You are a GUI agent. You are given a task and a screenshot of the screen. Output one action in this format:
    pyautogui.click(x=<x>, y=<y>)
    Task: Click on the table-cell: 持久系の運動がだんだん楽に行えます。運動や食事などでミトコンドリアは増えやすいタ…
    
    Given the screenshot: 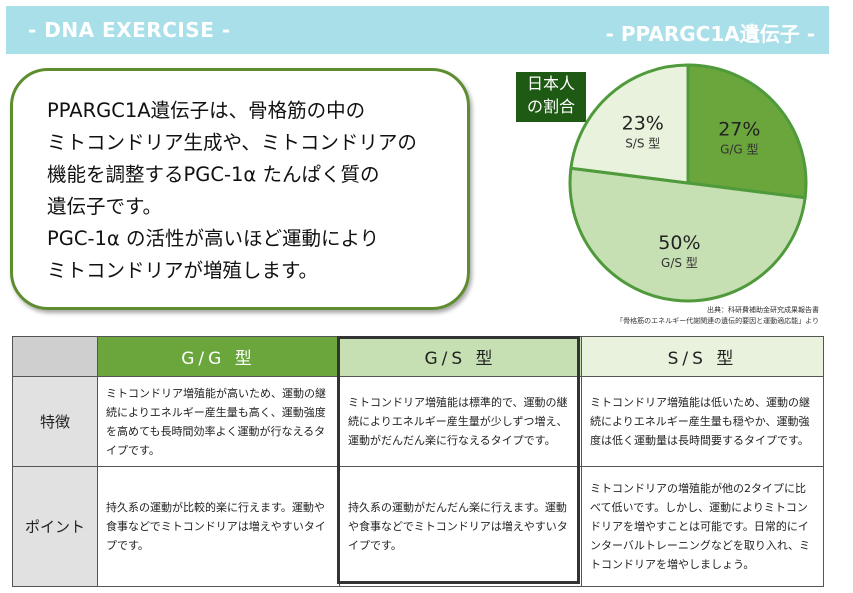 What is the action you would take?
    pyautogui.click(x=460, y=526)
    